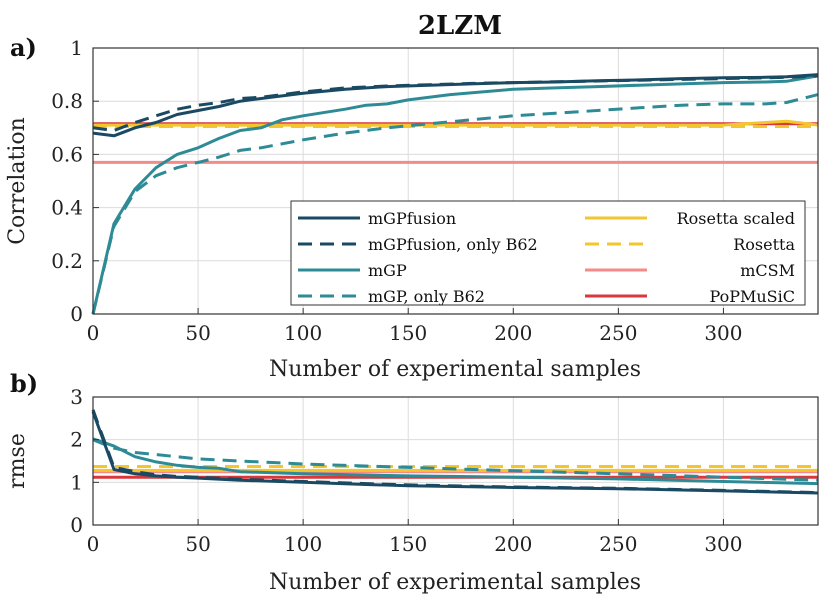 Image resolution: width=830 pixels, height=606 pixels. Describe the element at coordinates (76, 397) in the screenshot. I see `panel-b-ytick-label: 3` at that location.